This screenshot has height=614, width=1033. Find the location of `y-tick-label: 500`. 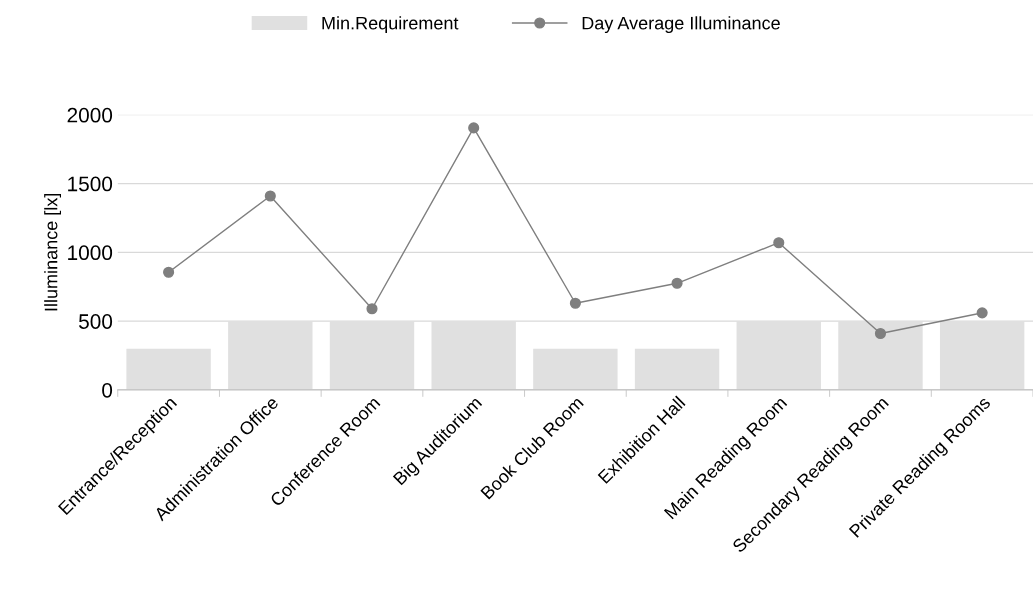

y-tick-label: 500 is located at coordinates (95, 321).